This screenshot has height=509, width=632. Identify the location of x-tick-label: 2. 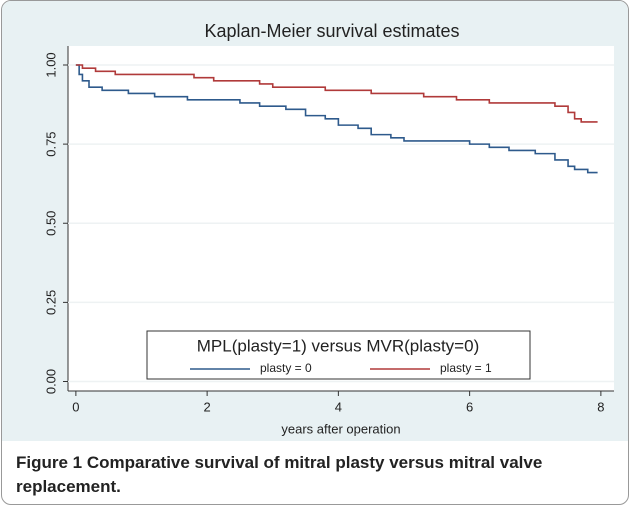
(207, 406).